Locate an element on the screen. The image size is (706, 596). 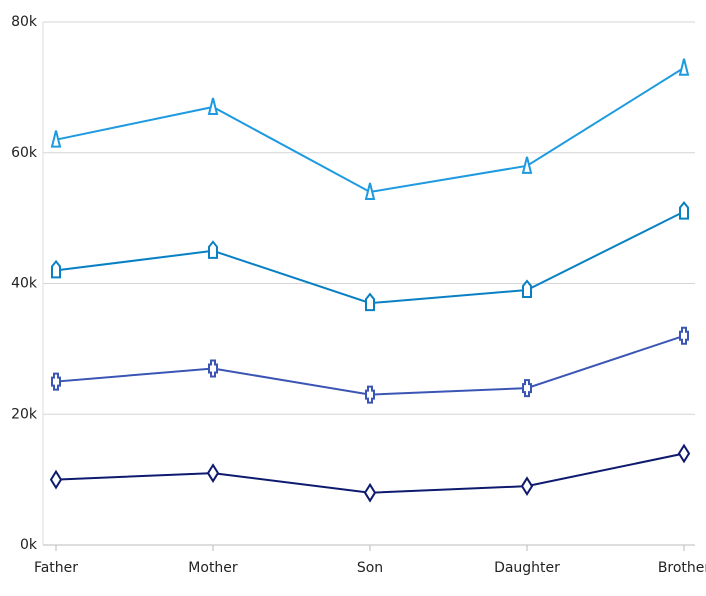
x-tick-label: Son is located at coordinates (370, 568).